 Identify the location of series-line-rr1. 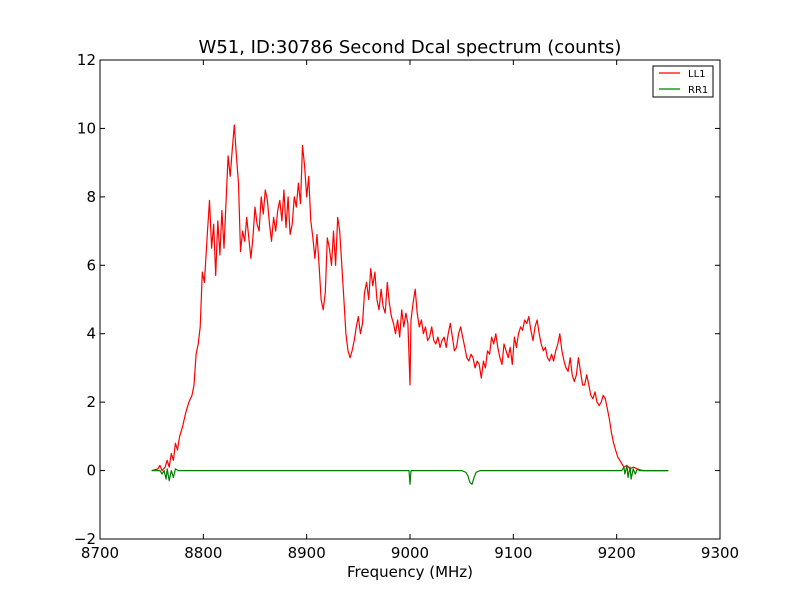
(410, 474).